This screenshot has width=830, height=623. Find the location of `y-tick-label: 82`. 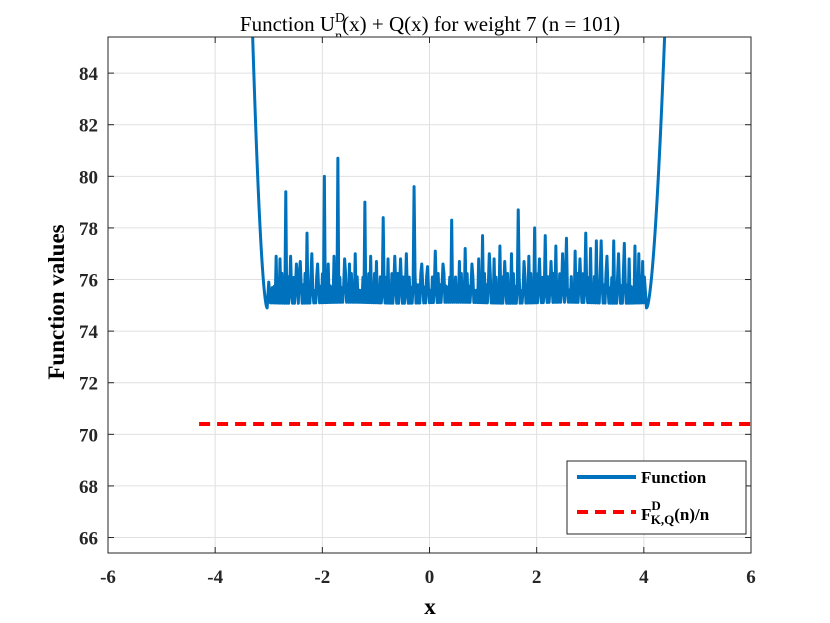

y-tick-label: 82 is located at coordinates (88, 126).